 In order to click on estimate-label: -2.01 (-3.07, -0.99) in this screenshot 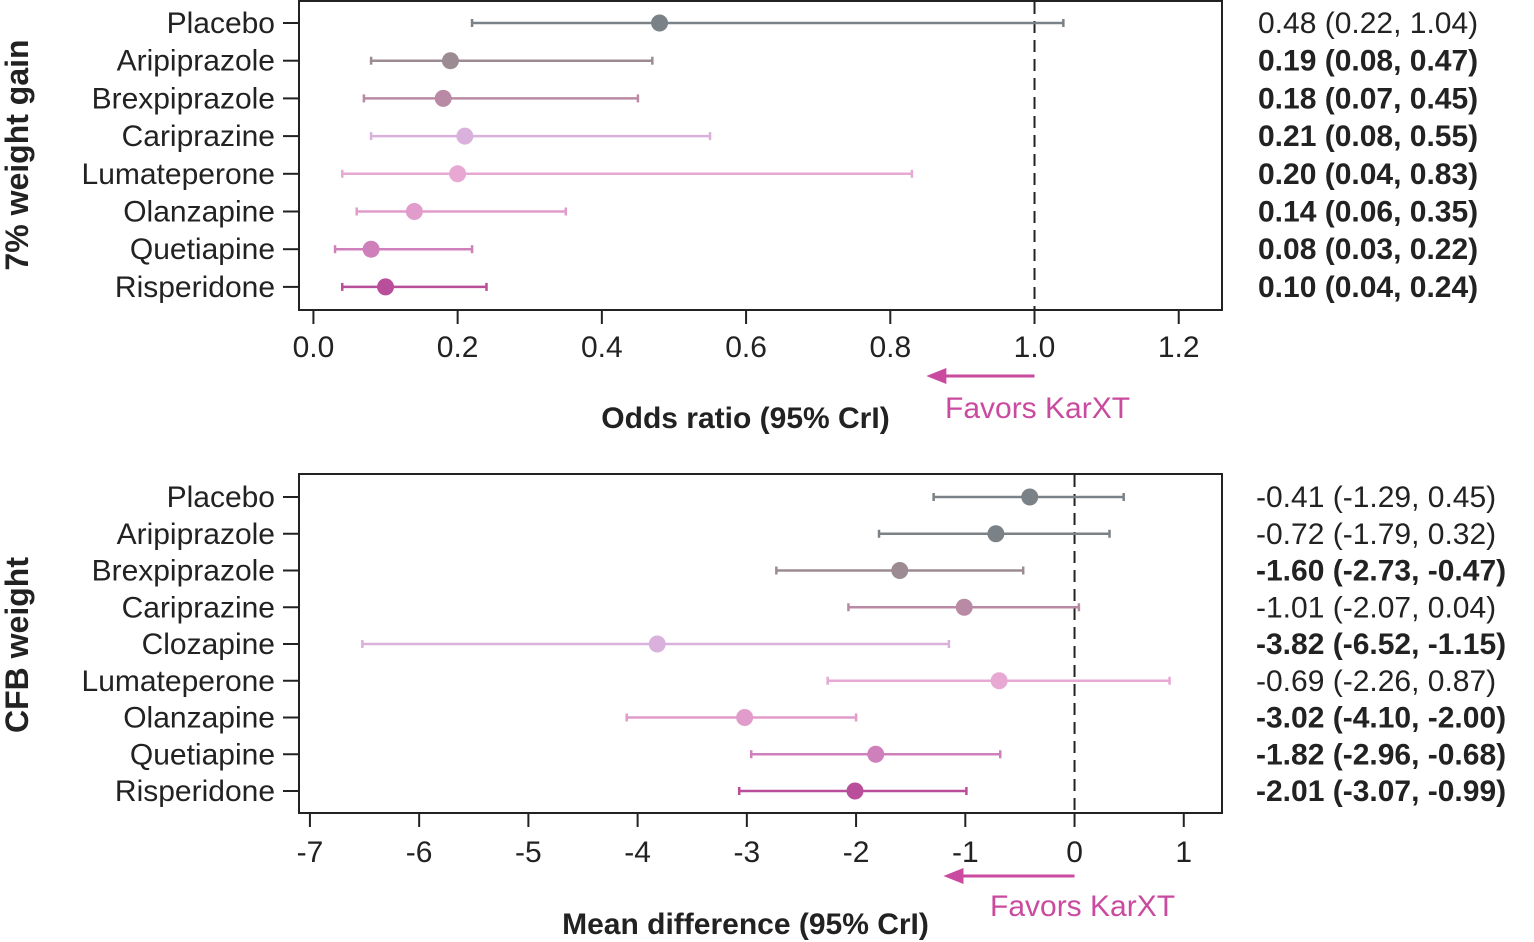, I will do `click(1381, 791)`.